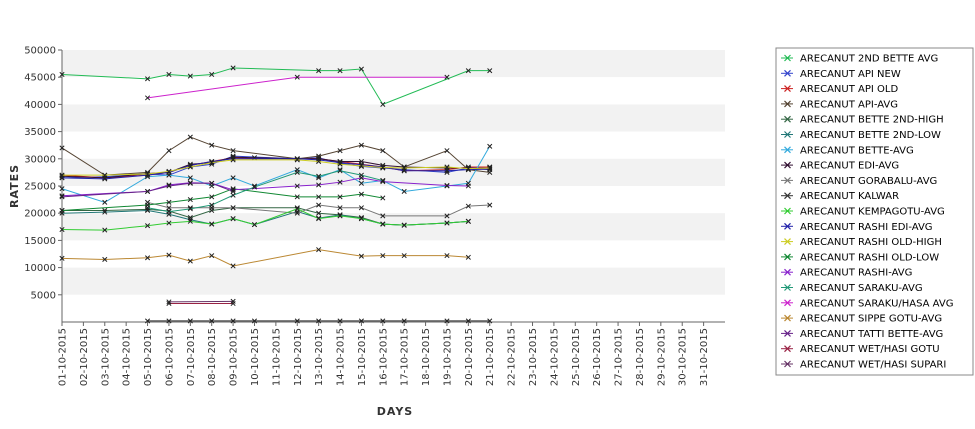  I want to click on y-tick-label: 15000, so click(40, 241).